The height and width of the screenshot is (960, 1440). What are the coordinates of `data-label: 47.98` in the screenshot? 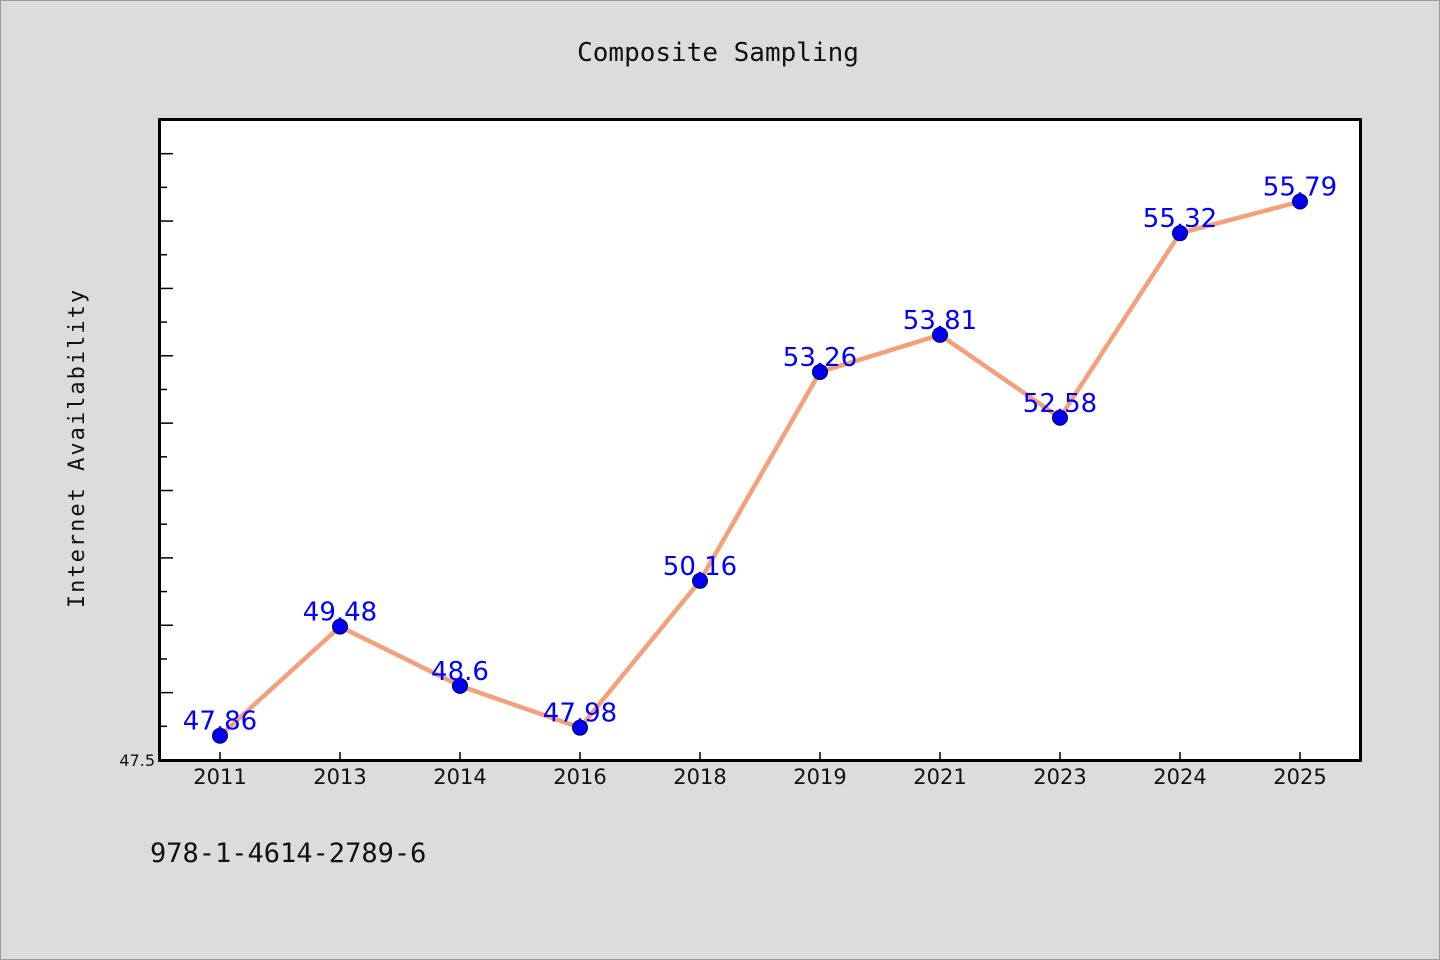 It's located at (580, 714).